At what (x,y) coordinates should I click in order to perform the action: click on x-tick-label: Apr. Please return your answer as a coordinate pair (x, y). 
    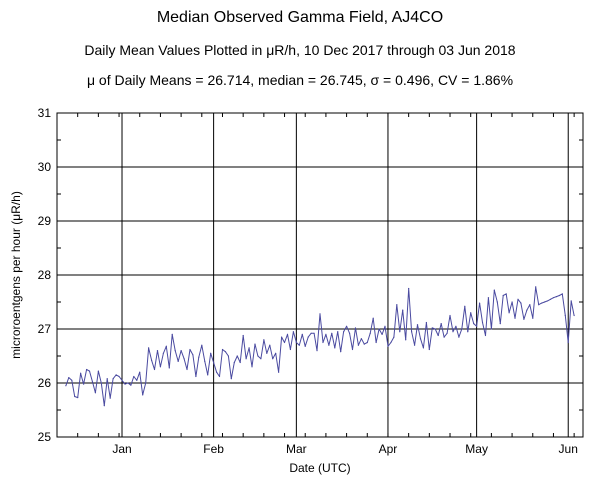
    Looking at the image, I should click on (388, 449).